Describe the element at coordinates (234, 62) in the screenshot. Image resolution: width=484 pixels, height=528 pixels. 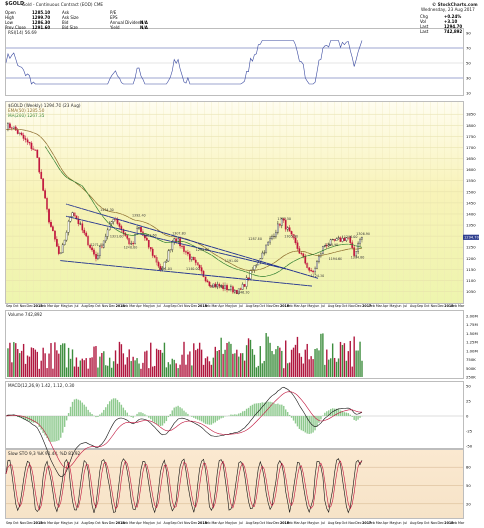
I see `rsi-panel: RSI(14) 56.69` at that location.